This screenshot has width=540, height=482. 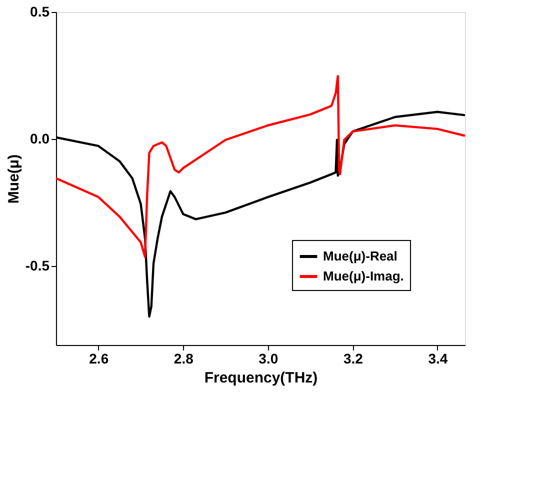 I want to click on y-axis-title: Mue(μ), so click(x=13, y=179).